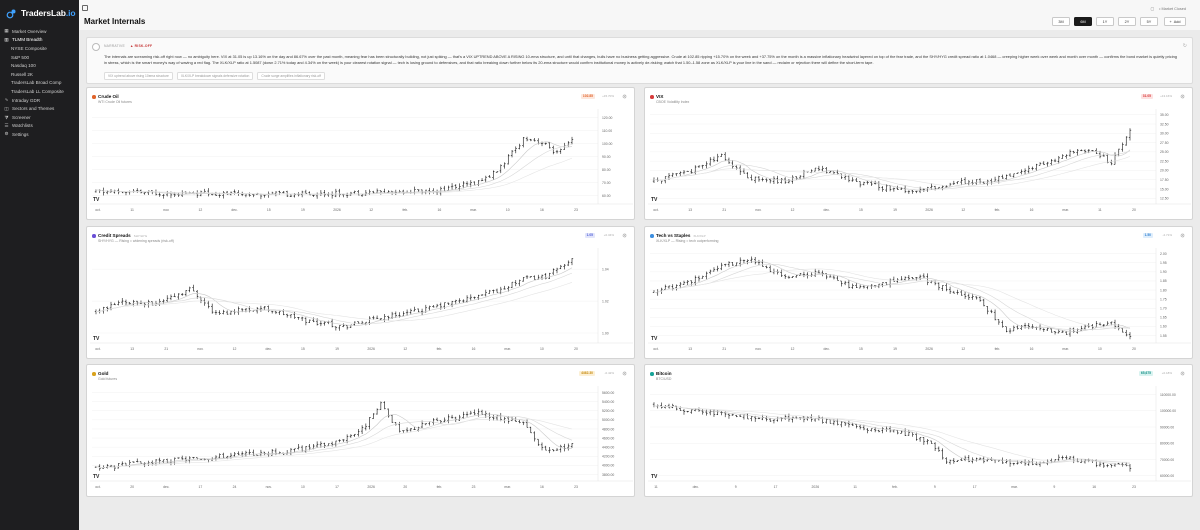 This screenshot has height=530, width=1200. I want to click on x-tick-label: 16, so click(1032, 210).